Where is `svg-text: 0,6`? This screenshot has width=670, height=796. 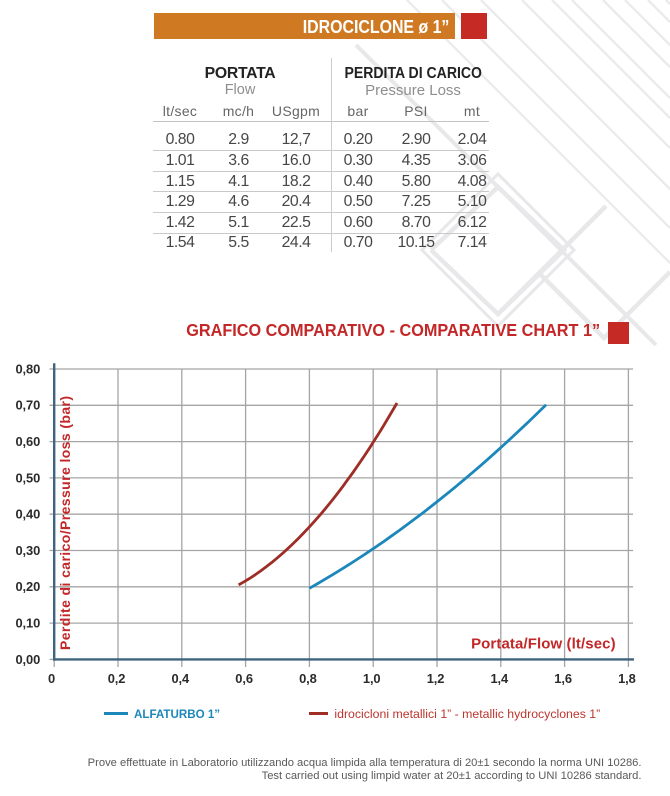
svg-text: 0,6 is located at coordinates (244, 678).